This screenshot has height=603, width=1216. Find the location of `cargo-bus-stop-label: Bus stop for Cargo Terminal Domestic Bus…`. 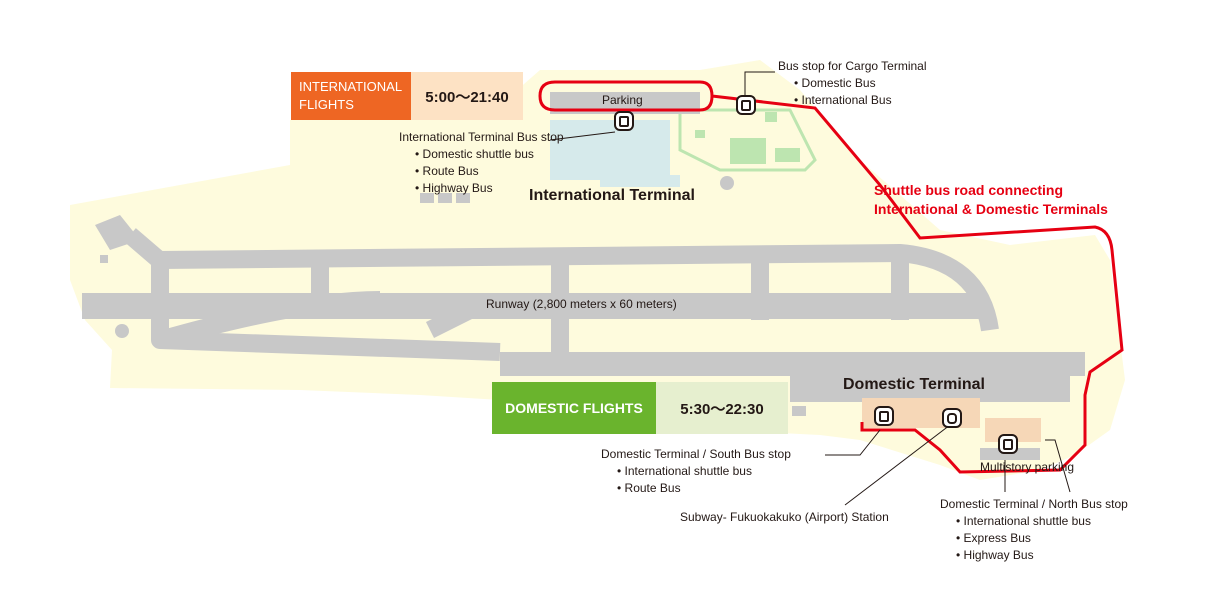

cargo-bus-stop-label: Bus stop for Cargo Terminal Domestic Bus… is located at coordinates (852, 83).